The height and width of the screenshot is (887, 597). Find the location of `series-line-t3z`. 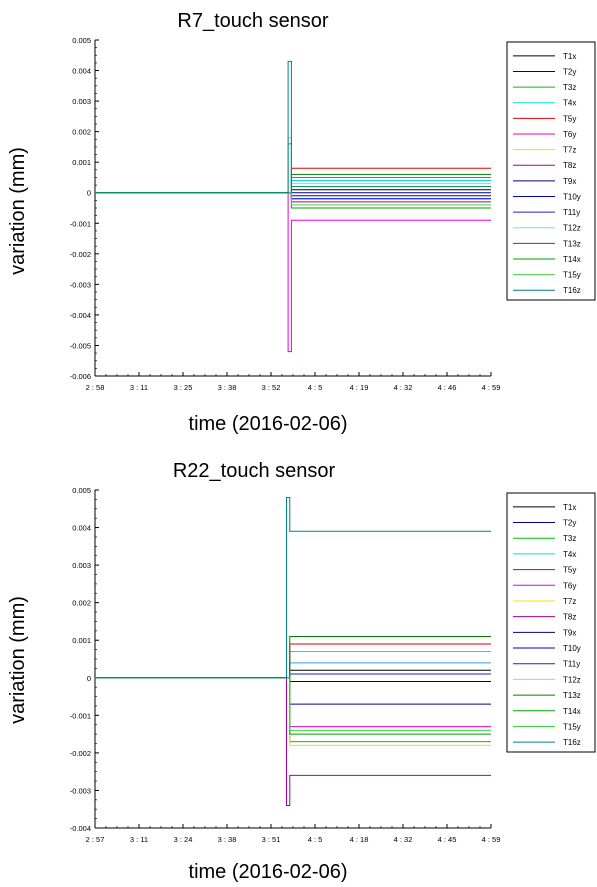

series-line-t3z is located at coordinates (293, 710).